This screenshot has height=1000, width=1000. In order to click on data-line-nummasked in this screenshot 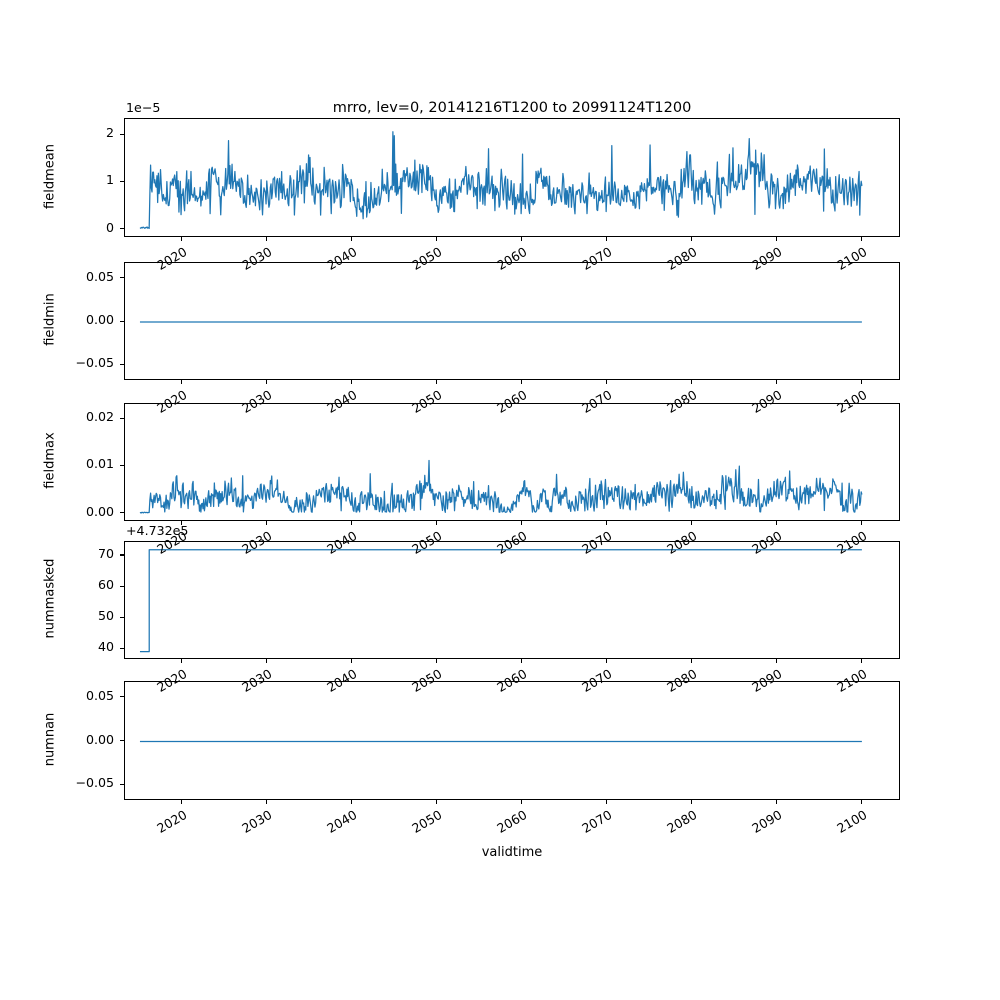, I will do `click(500, 601)`.